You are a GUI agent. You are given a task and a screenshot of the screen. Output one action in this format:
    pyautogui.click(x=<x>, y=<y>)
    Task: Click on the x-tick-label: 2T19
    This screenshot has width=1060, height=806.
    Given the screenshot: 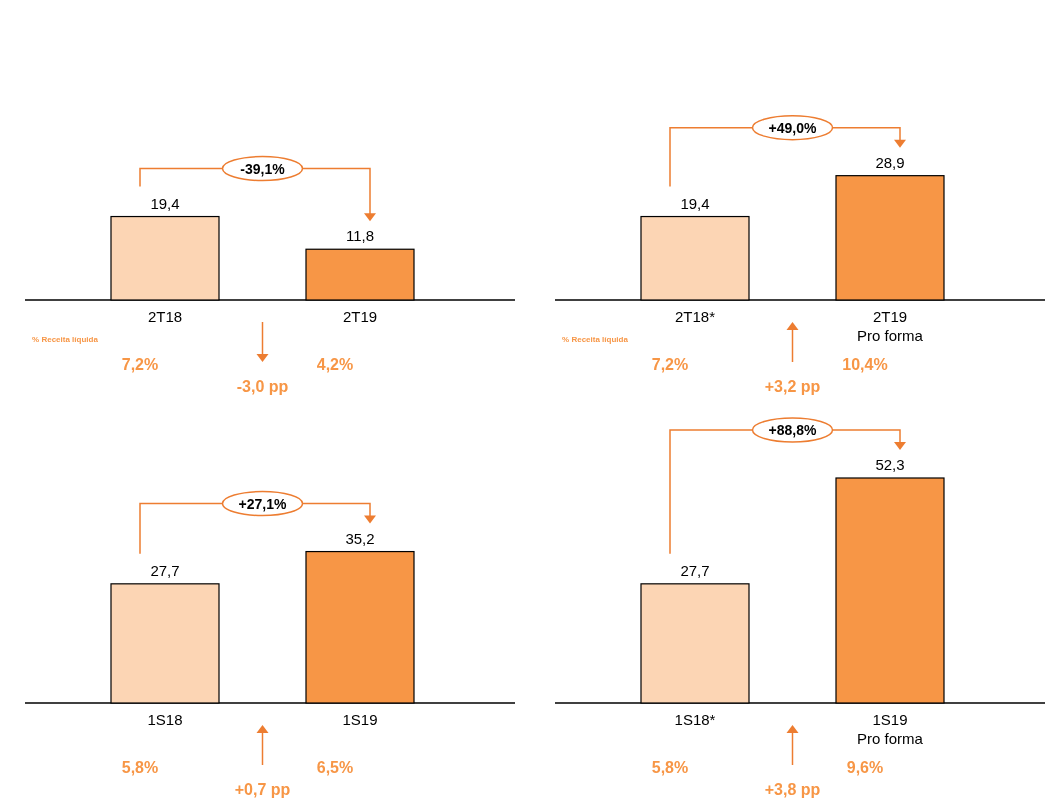 What is the action you would take?
    pyautogui.click(x=360, y=316)
    